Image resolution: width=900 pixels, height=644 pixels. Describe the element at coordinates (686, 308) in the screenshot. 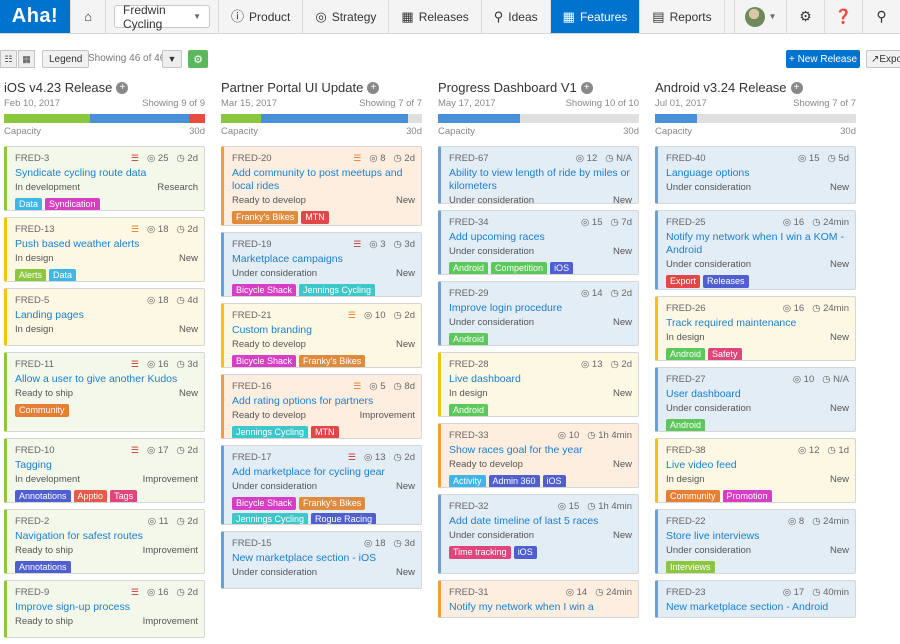

I see `feature-ref: FRED-26` at that location.